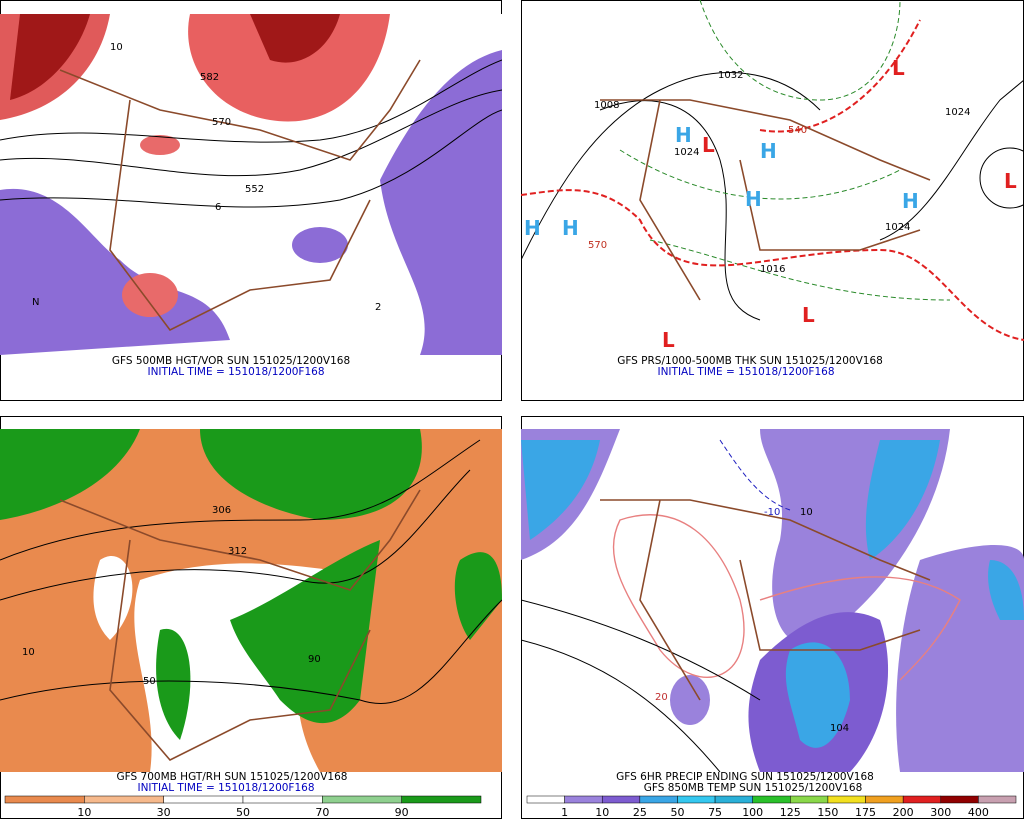  I want to click on contour-label: 570, so click(221, 122).